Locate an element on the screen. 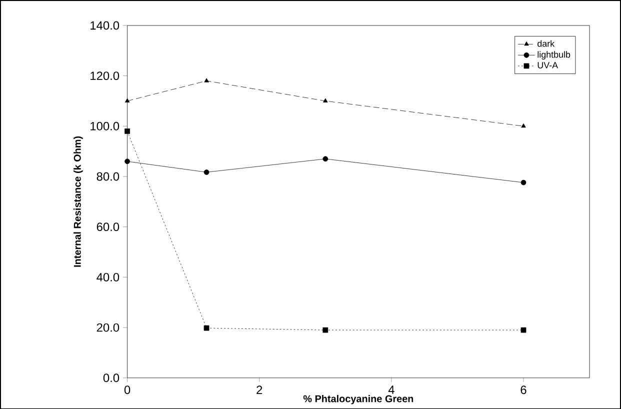 The image size is (621, 409). y-tick-label: 80.0 is located at coordinates (108, 176).